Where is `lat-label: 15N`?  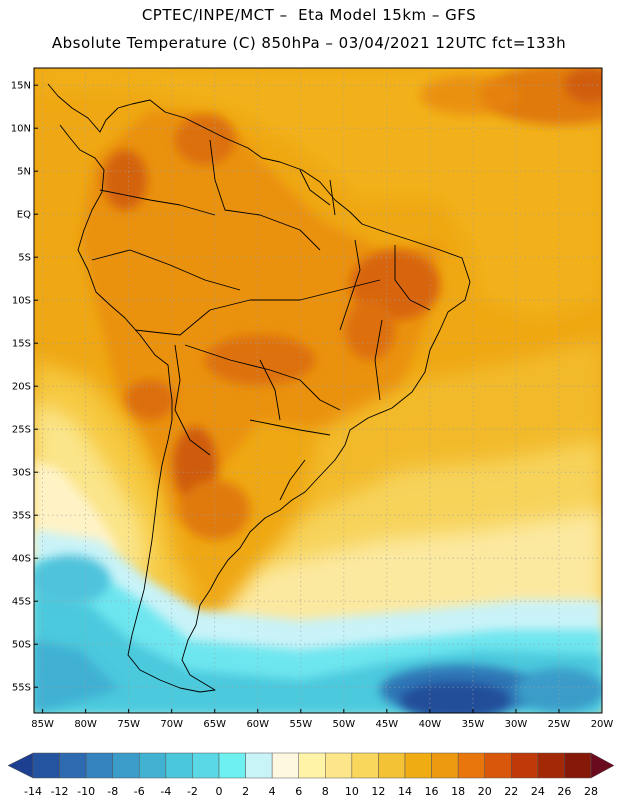
lat-label: 15N is located at coordinates (21, 86).